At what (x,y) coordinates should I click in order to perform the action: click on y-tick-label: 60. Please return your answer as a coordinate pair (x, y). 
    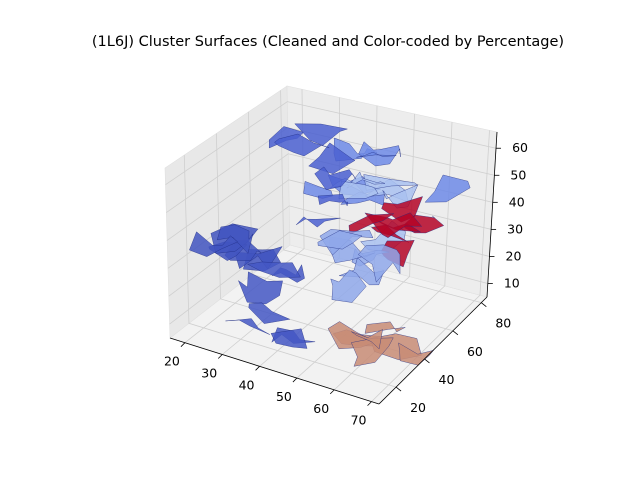
    Looking at the image, I should click on (475, 351).